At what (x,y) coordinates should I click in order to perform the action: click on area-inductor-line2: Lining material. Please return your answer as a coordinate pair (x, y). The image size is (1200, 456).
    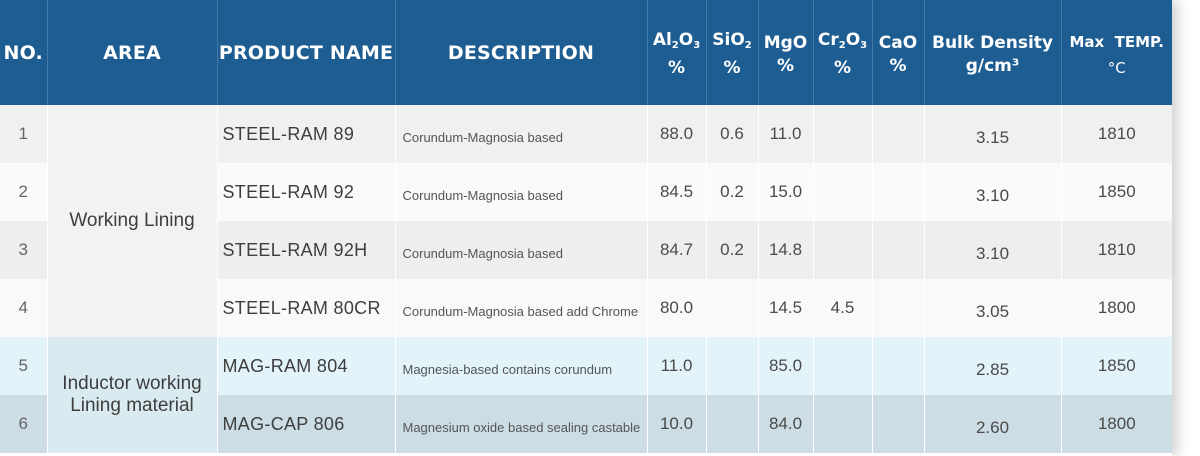
    Looking at the image, I should click on (132, 405).